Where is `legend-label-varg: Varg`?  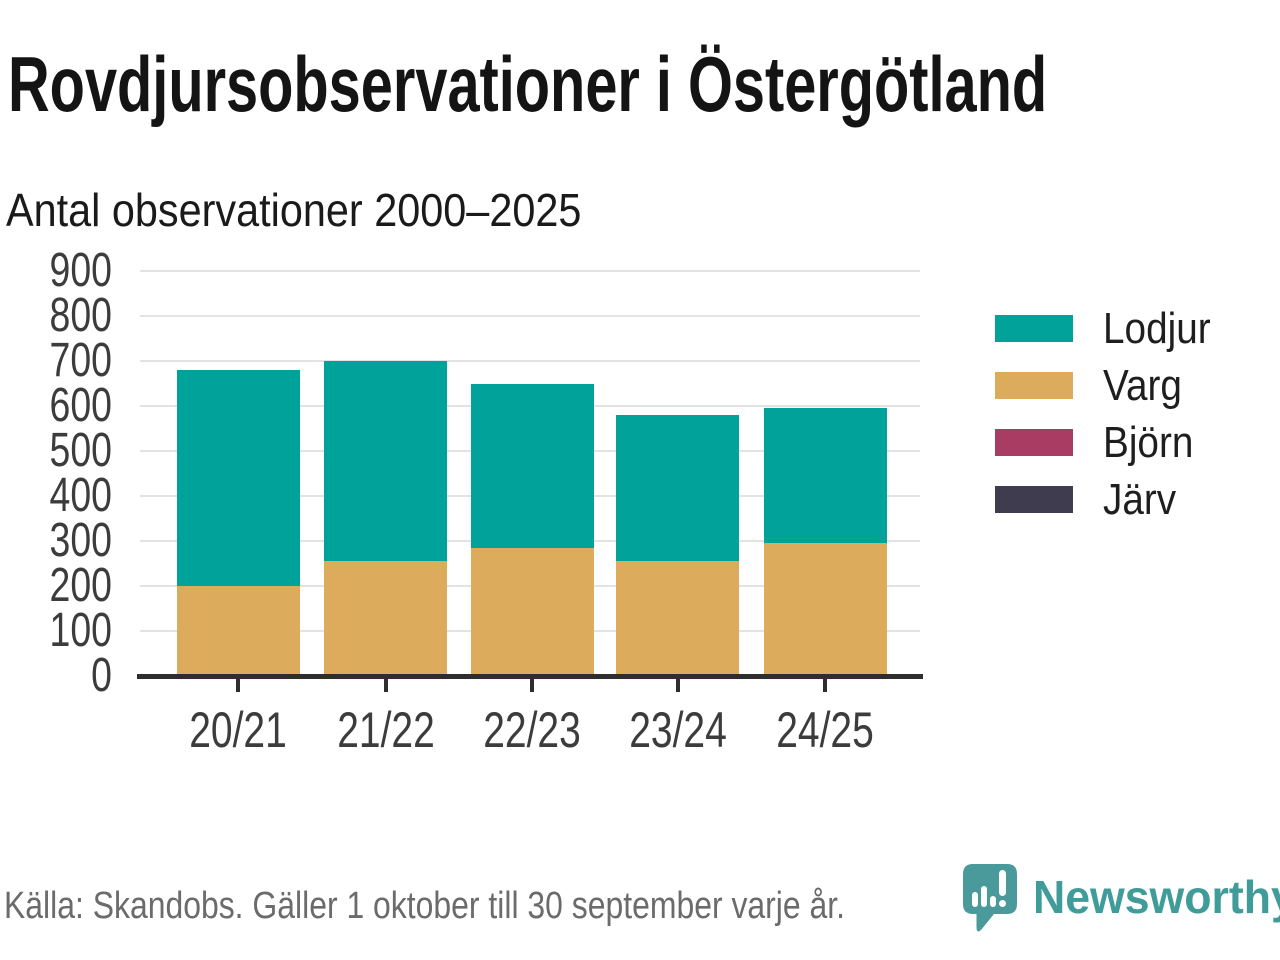
legend-label-varg: Varg is located at coordinates (1142, 385).